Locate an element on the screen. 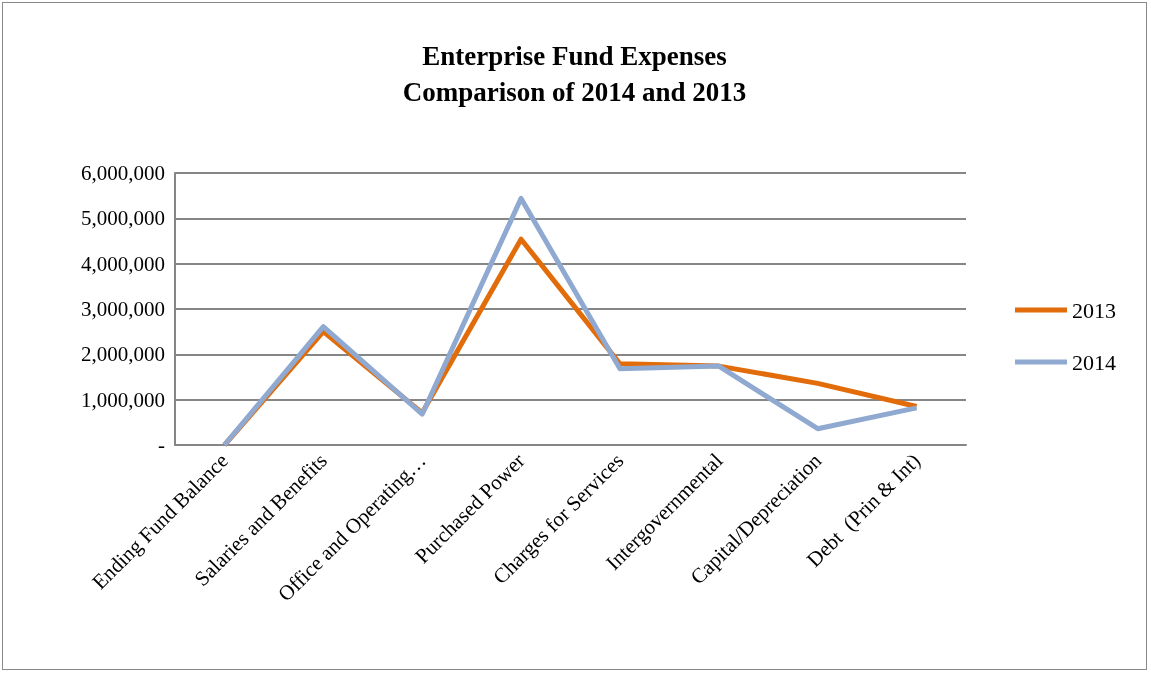 This screenshot has width=1151, height=674. legend-label: 2013 is located at coordinates (1094, 310).